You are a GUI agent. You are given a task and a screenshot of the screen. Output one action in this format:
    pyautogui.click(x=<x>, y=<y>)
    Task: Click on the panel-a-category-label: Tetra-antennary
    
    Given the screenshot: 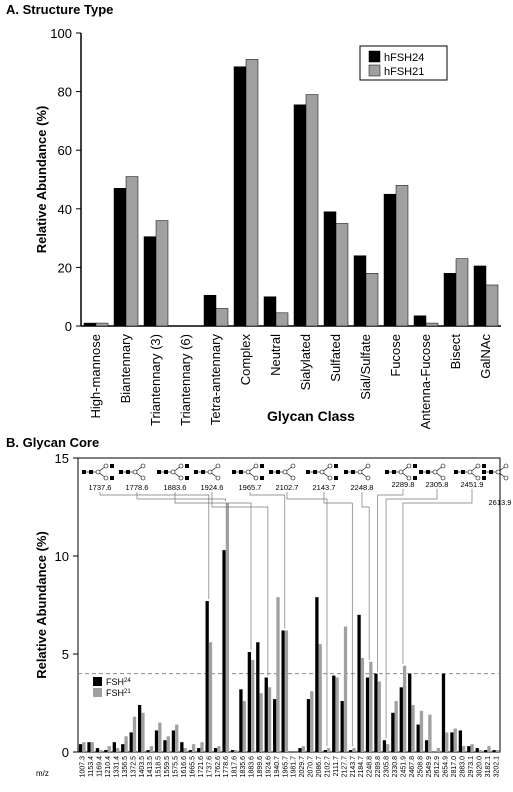 What is the action you would take?
    pyautogui.click(x=215, y=380)
    